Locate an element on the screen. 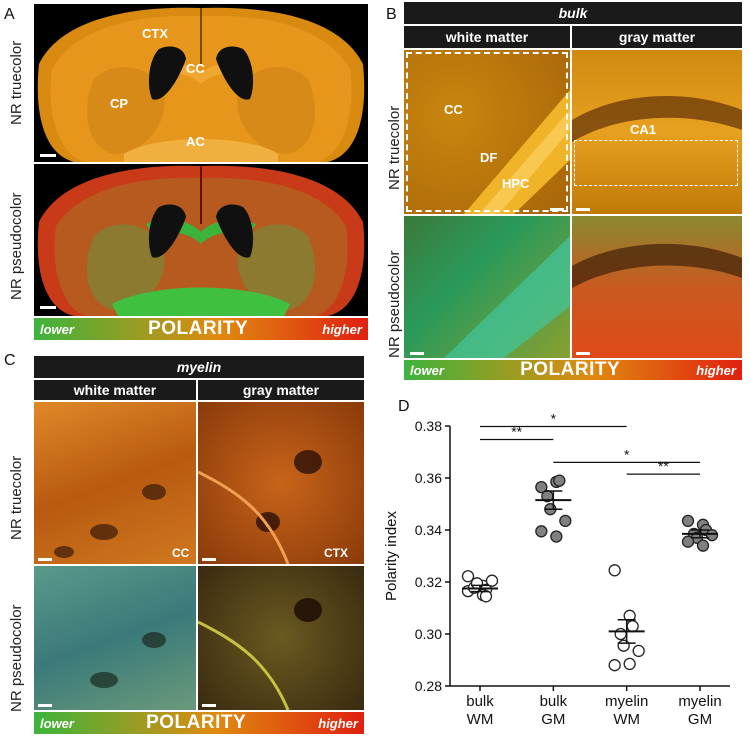 Image resolution: width=749 pixels, height=738 pixels. colorbar-c: lower POLARITY higher is located at coordinates (199, 723).